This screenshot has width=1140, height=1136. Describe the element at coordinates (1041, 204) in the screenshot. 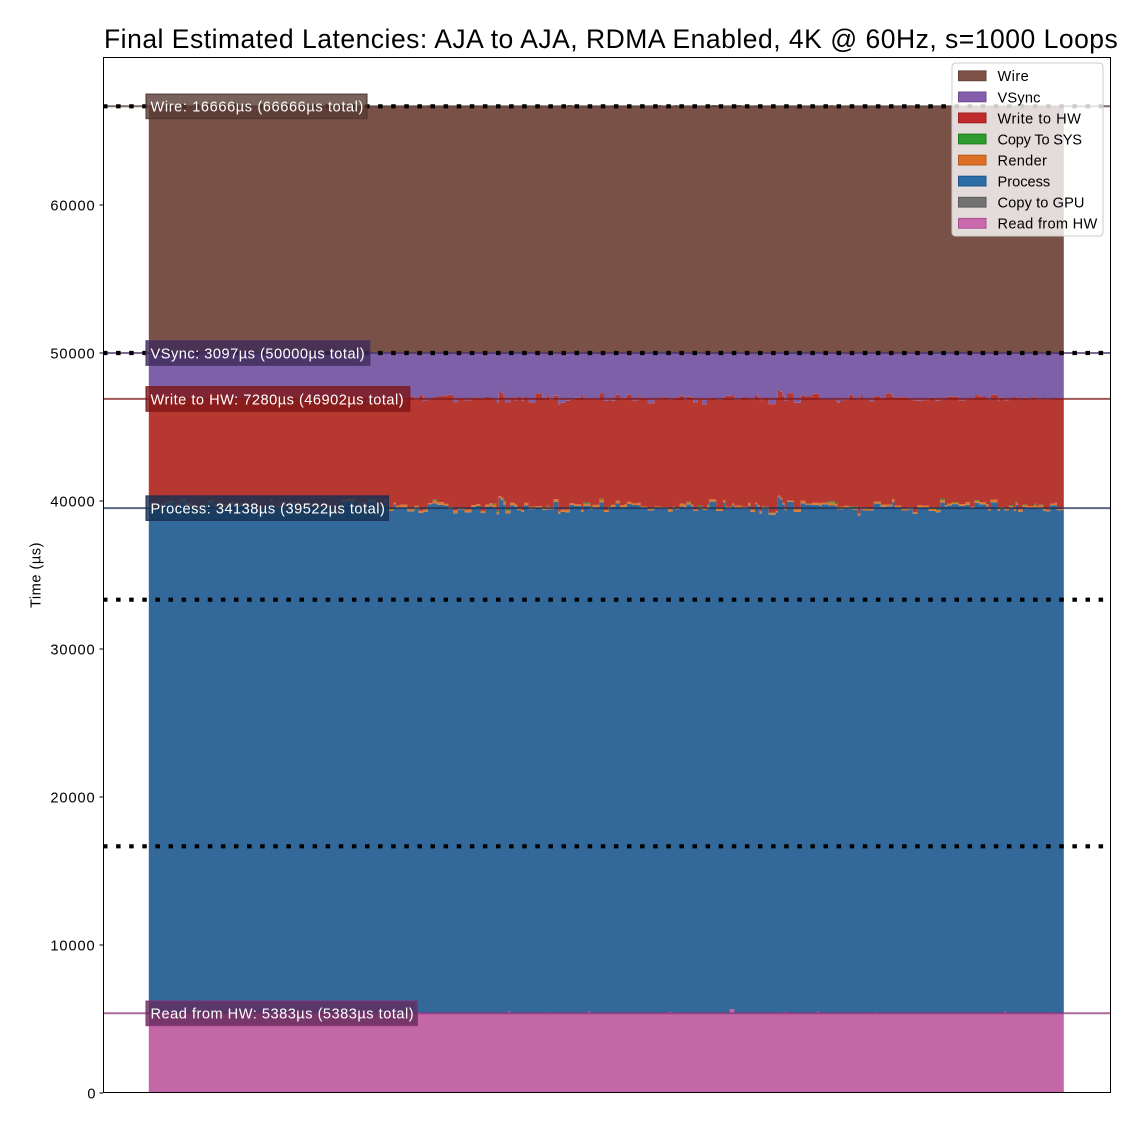

I see `svg-text: Copy to GPU` at that location.